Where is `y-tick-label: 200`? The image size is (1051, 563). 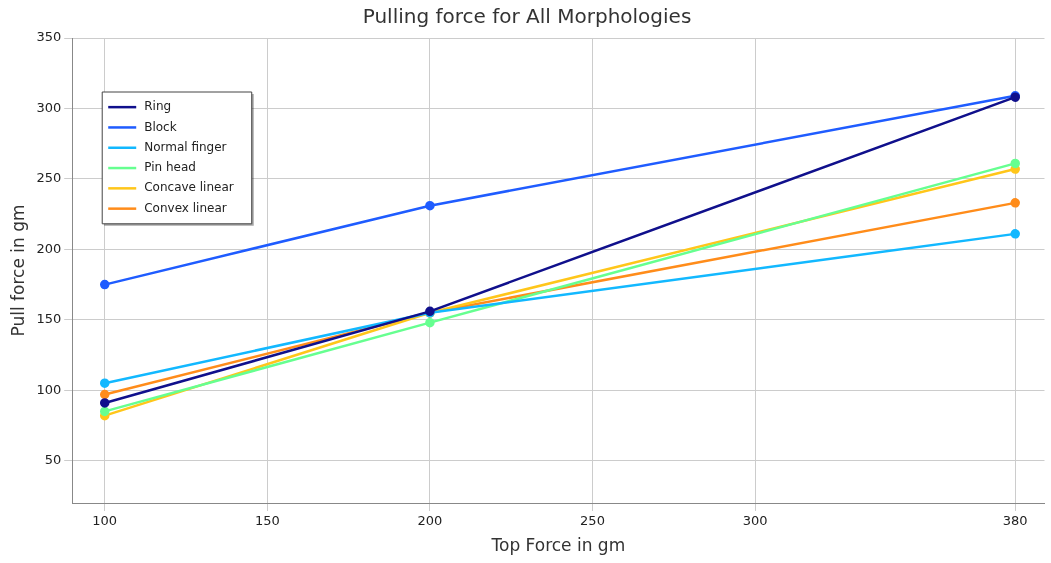
y-tick-label: 200 is located at coordinates (49, 248).